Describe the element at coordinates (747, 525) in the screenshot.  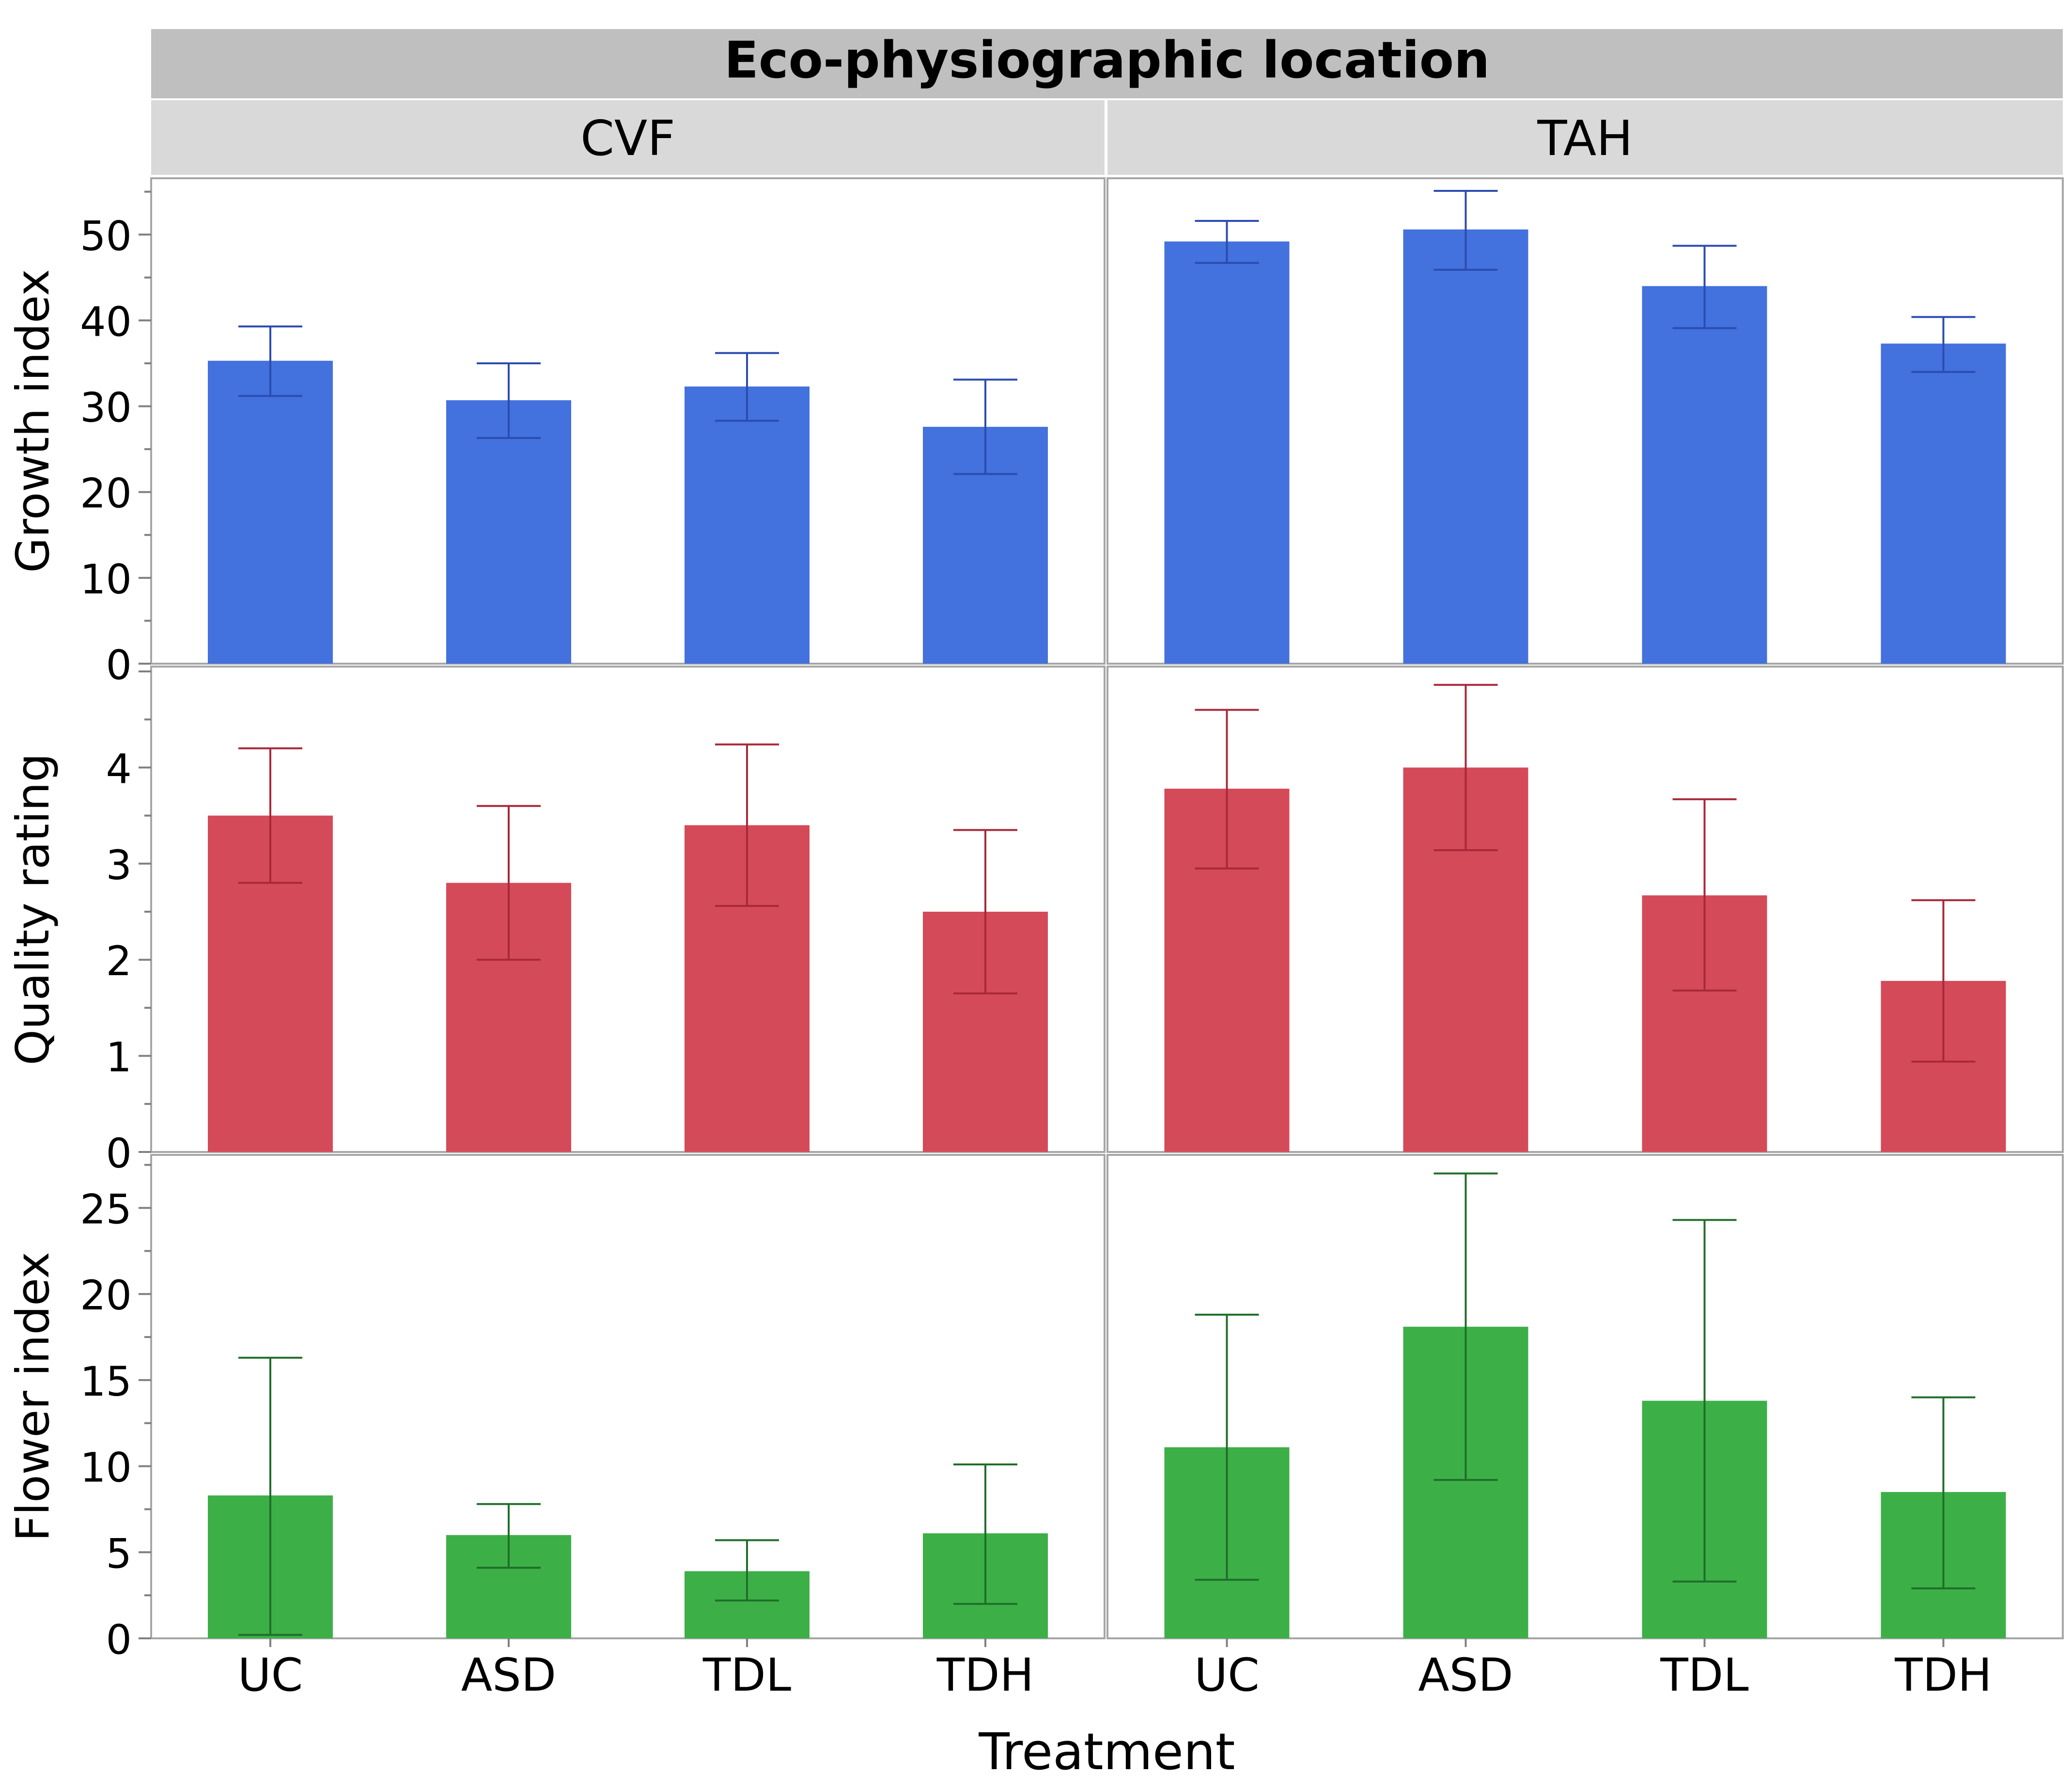
I see `bar-tdl-cvf` at that location.